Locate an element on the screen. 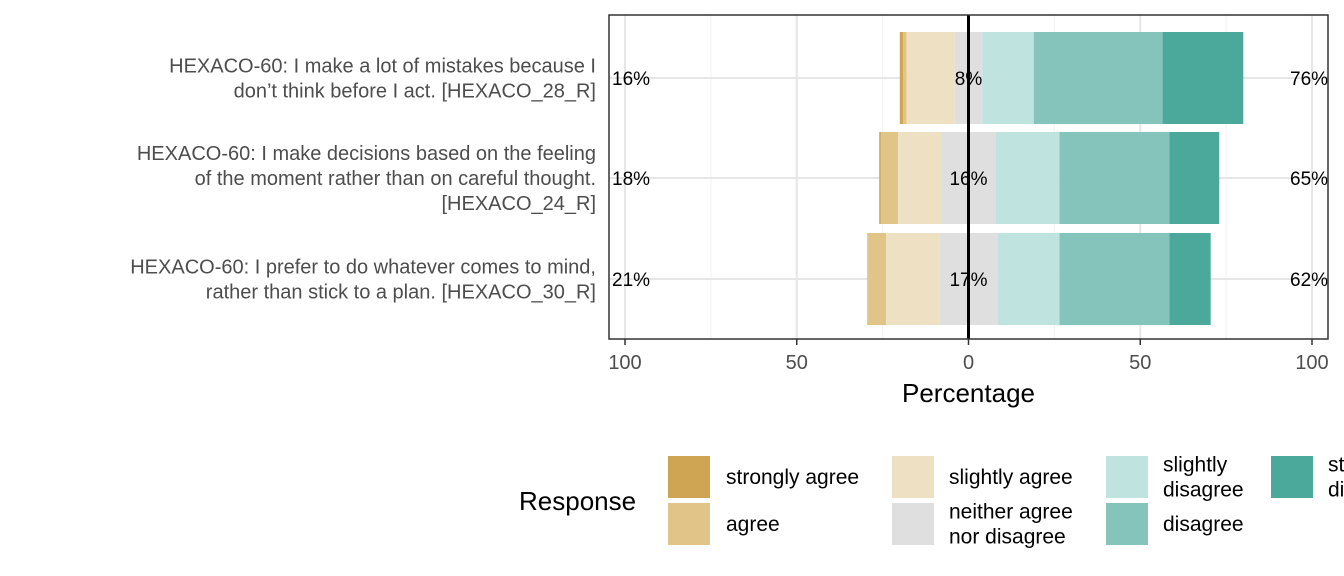 The width and height of the screenshot is (1344, 576). legend-label: agree is located at coordinates (753, 524).